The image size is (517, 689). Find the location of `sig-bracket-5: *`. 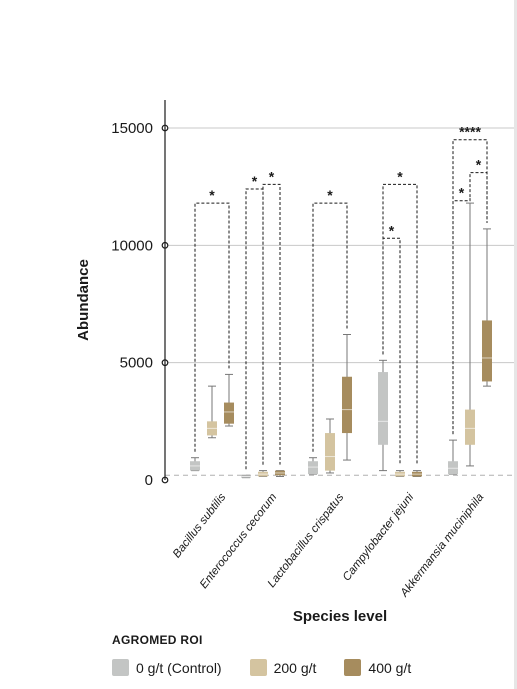

sig-bracket-5: * is located at coordinates (400, 316).